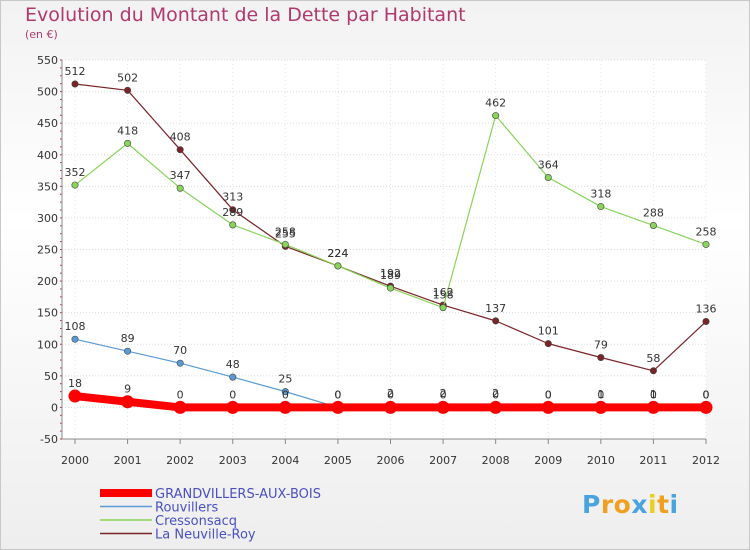 Image resolution: width=750 pixels, height=550 pixels. What do you see at coordinates (47, 344) in the screenshot?
I see `y-tick-label: 100` at bounding box center [47, 344].